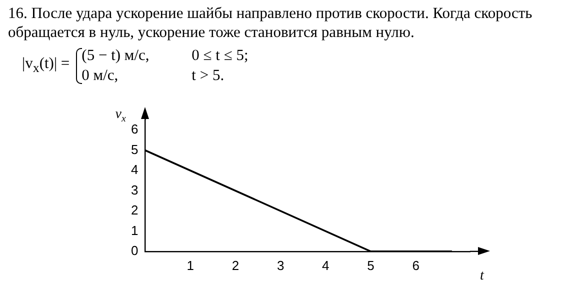  Describe the element at coordinates (134, 190) in the screenshot. I see `y-tick-label: 3` at that location.